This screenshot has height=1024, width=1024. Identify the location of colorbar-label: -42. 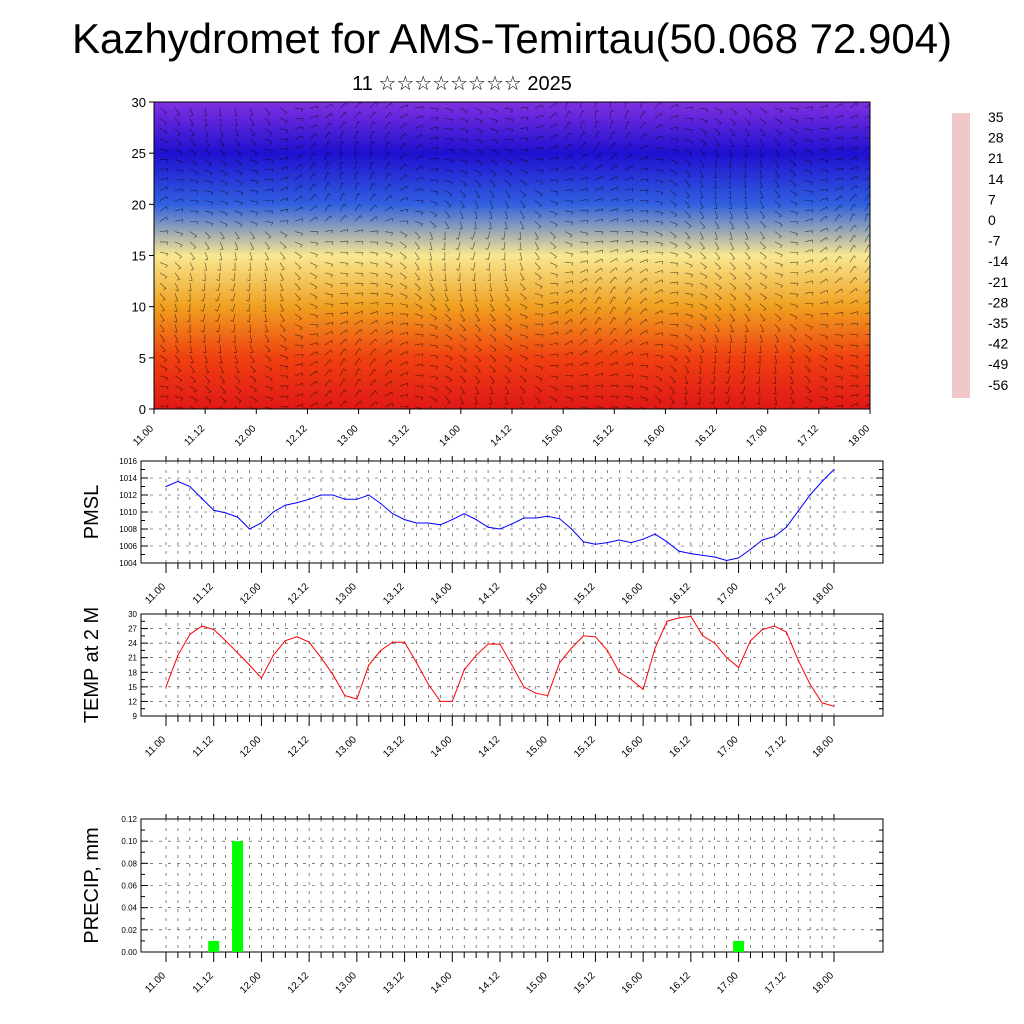
(998, 344).